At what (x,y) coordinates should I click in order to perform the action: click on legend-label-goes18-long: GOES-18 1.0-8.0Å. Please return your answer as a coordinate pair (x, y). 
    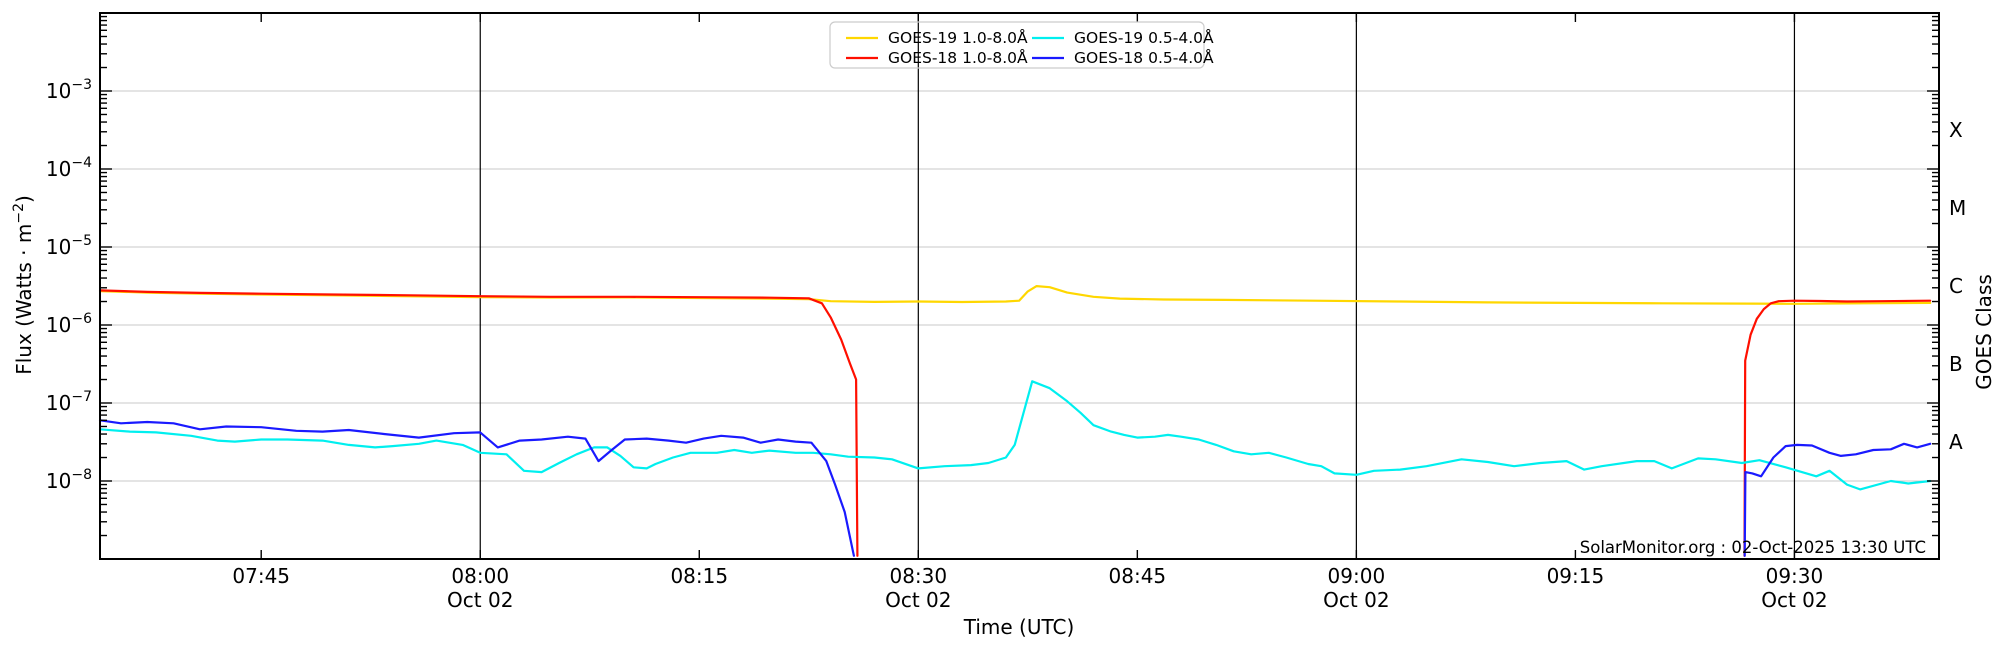
    Looking at the image, I should click on (958, 57).